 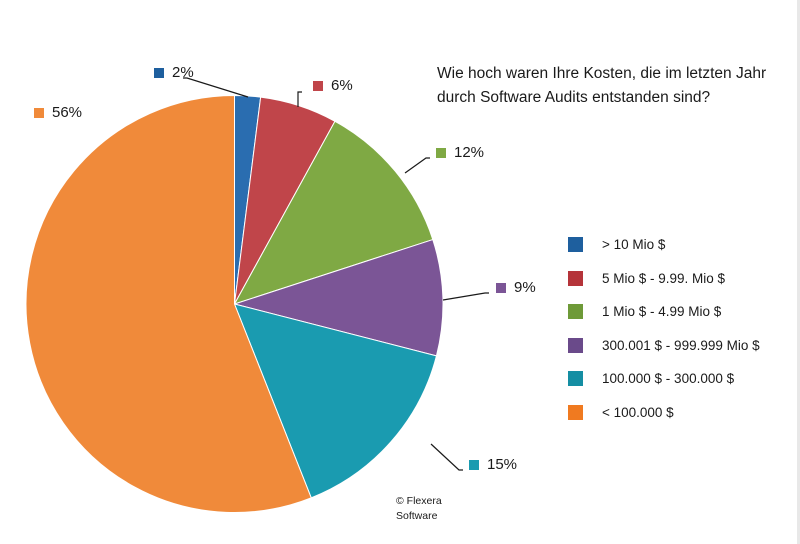 What do you see at coordinates (441, 152) in the screenshot?
I see `label-swatch-green` at bounding box center [441, 152].